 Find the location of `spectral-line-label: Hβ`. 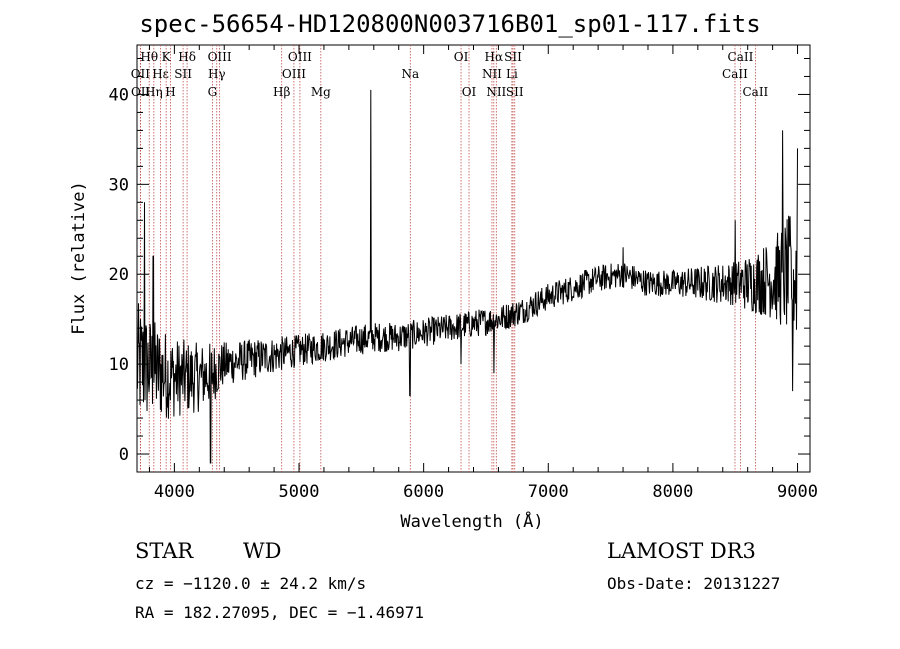

spectral-line-label: Hβ is located at coordinates (281, 92).